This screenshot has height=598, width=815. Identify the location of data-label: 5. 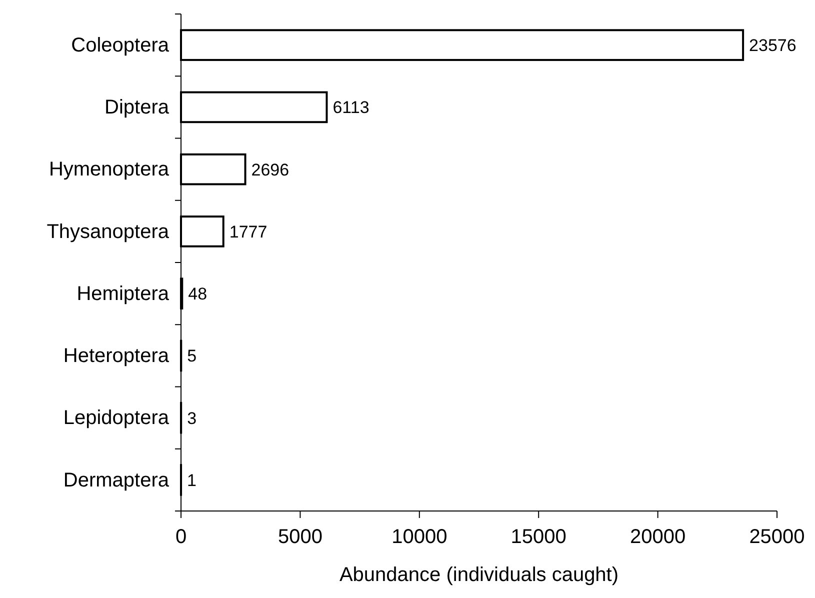
(192, 356).